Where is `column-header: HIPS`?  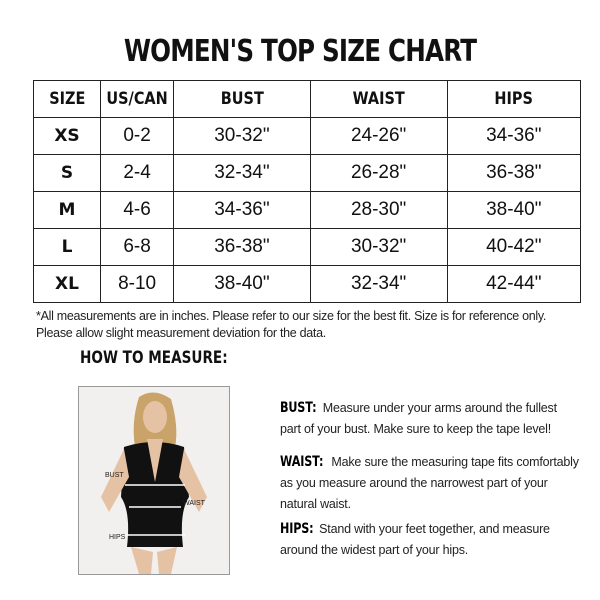
column-header: HIPS is located at coordinates (514, 99).